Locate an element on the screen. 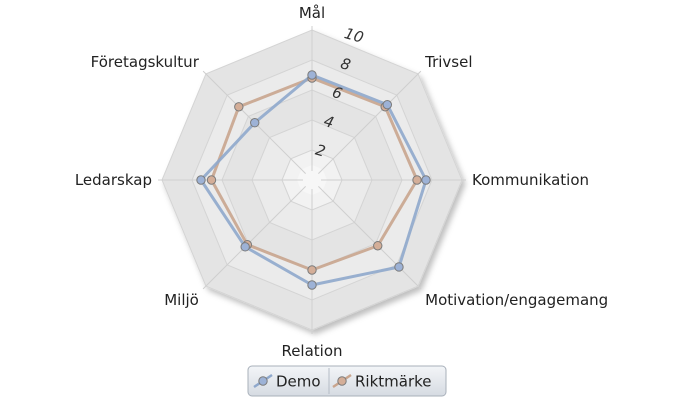 Image resolution: width=700 pixels, height=400 pixels. legend-label-demo: Demo is located at coordinates (298, 382).